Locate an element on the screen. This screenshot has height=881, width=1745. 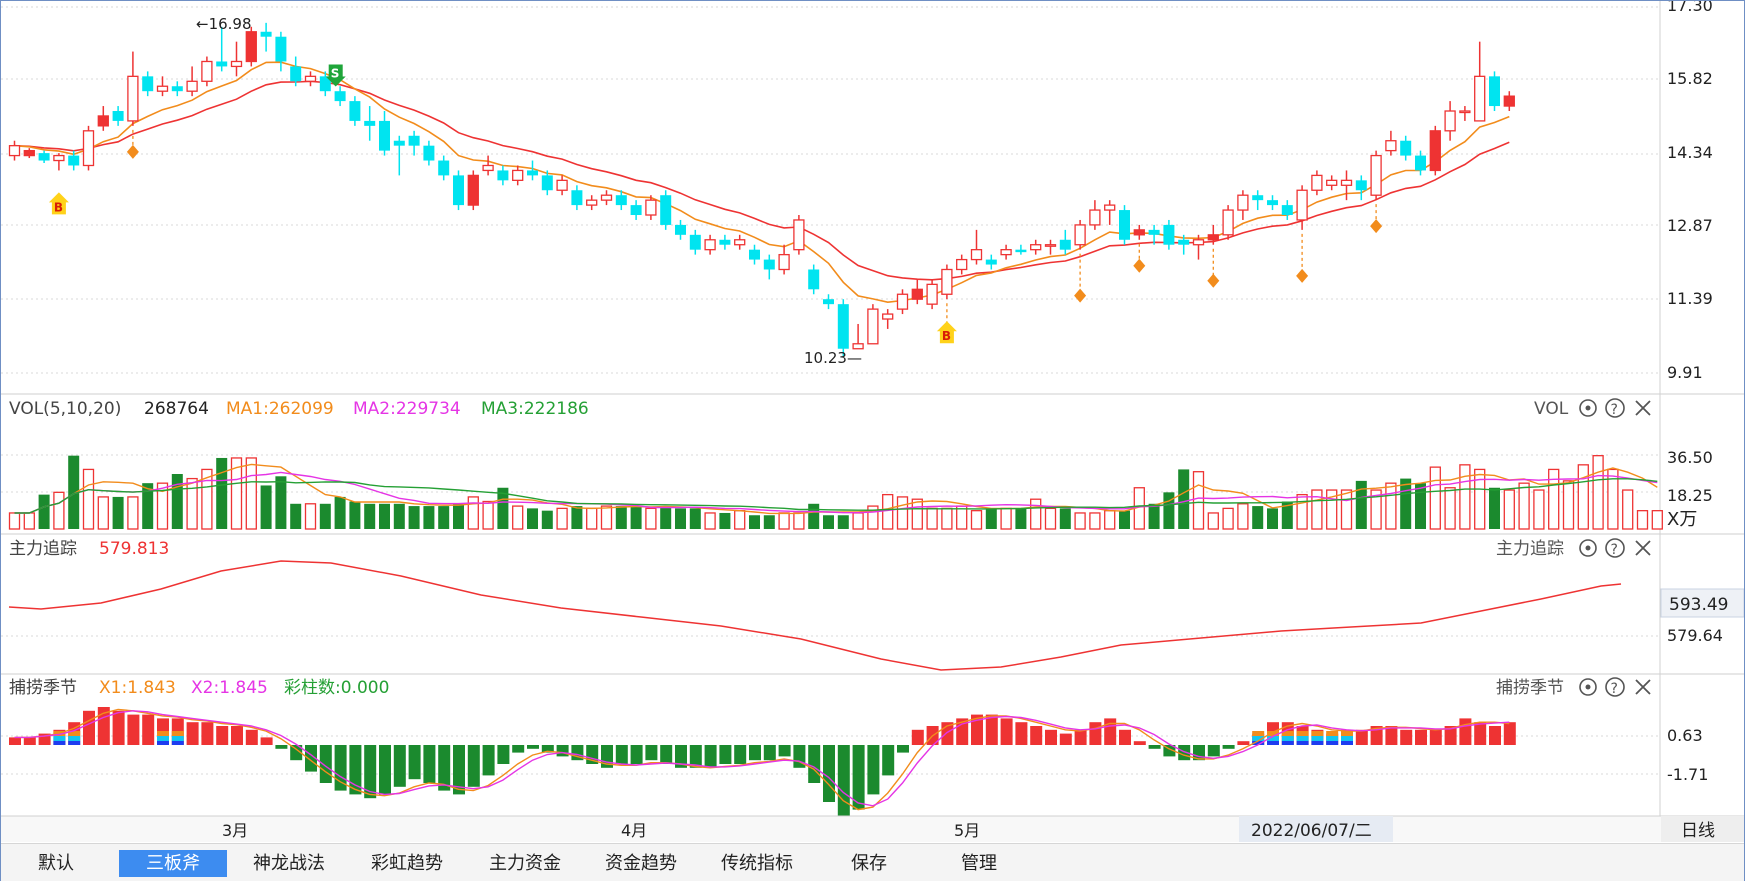
toolbar-item-manage: 管理 is located at coordinates (979, 863).